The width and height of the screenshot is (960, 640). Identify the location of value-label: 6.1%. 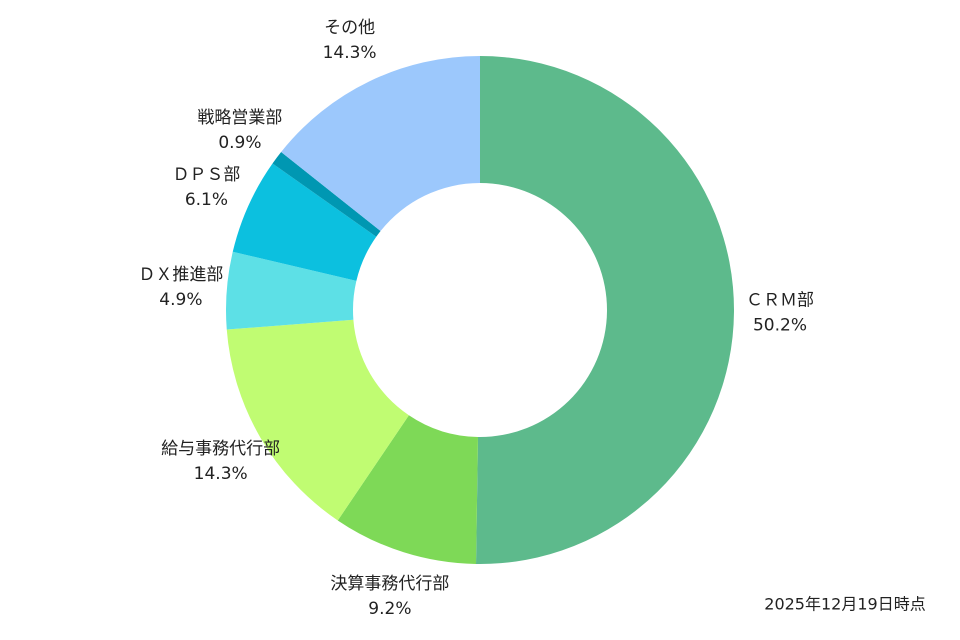
(206, 200).